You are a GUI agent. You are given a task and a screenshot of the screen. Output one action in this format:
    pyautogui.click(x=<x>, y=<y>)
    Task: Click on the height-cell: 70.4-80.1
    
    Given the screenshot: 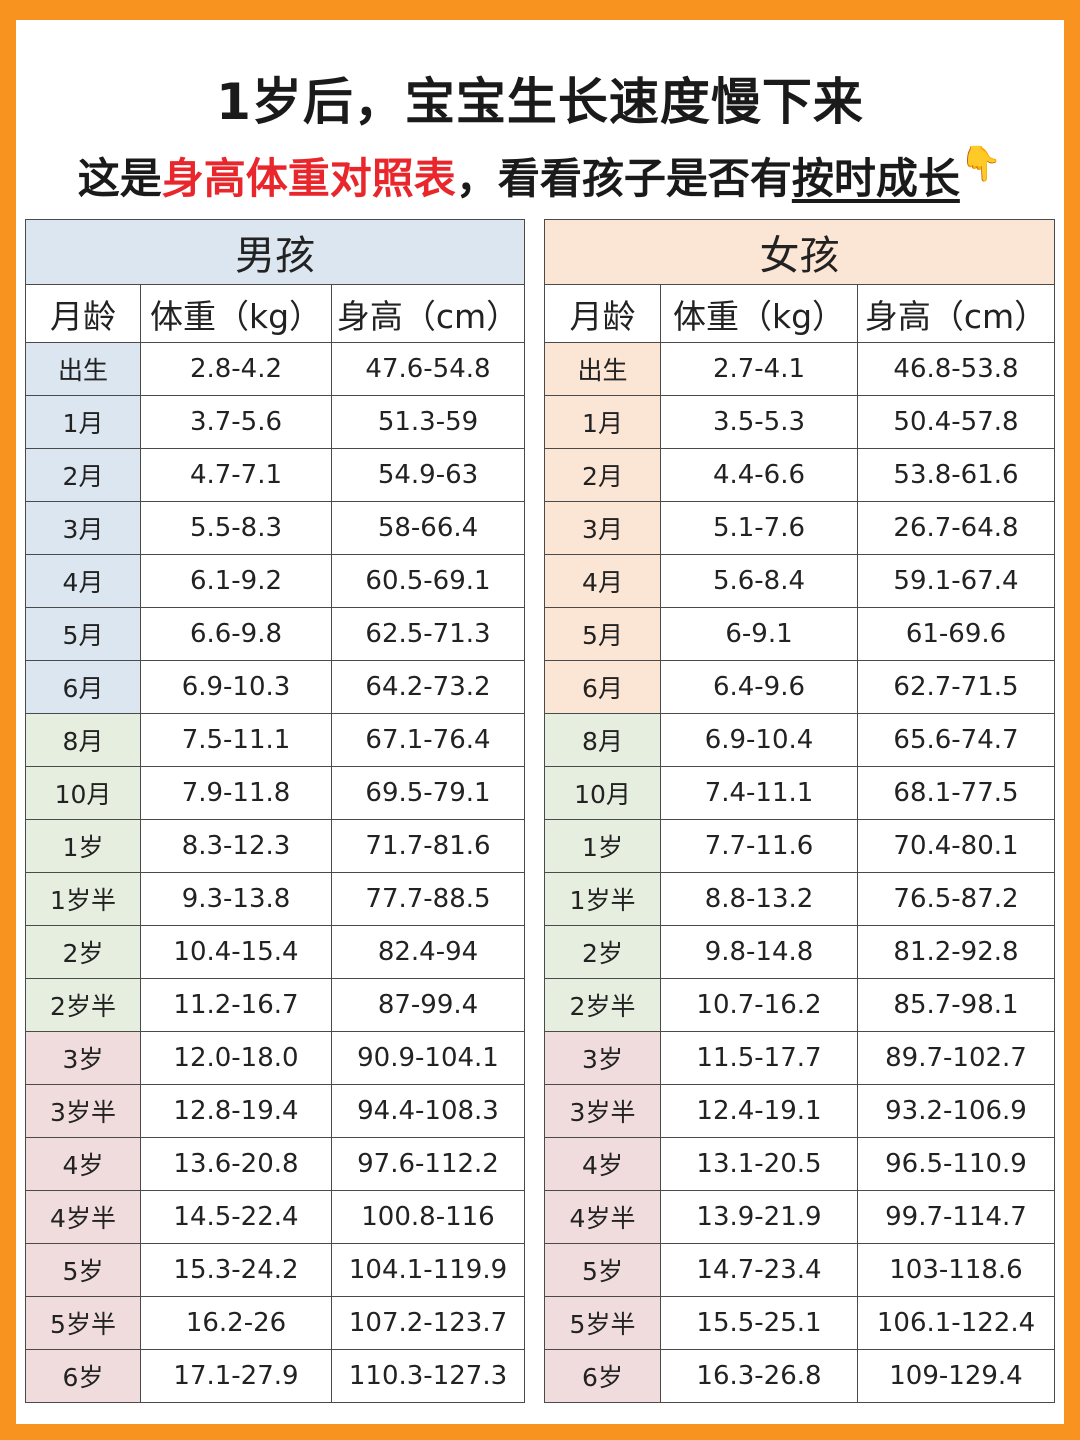 What is the action you would take?
    pyautogui.click(x=956, y=846)
    